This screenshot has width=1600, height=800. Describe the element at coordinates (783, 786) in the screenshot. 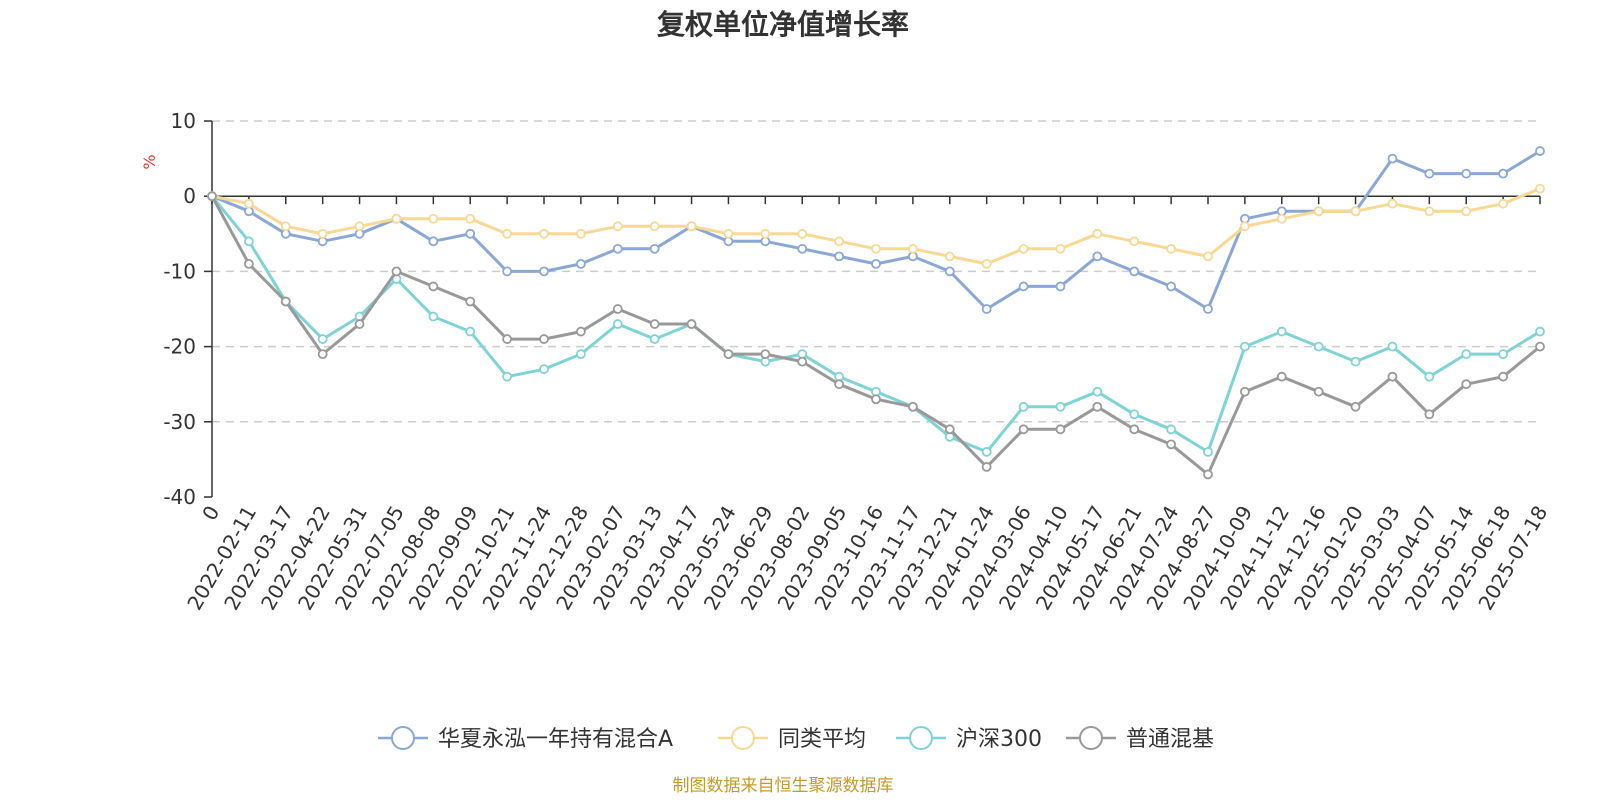

I see `source-note: 制图数据来自恒生聚源数据库` at that location.